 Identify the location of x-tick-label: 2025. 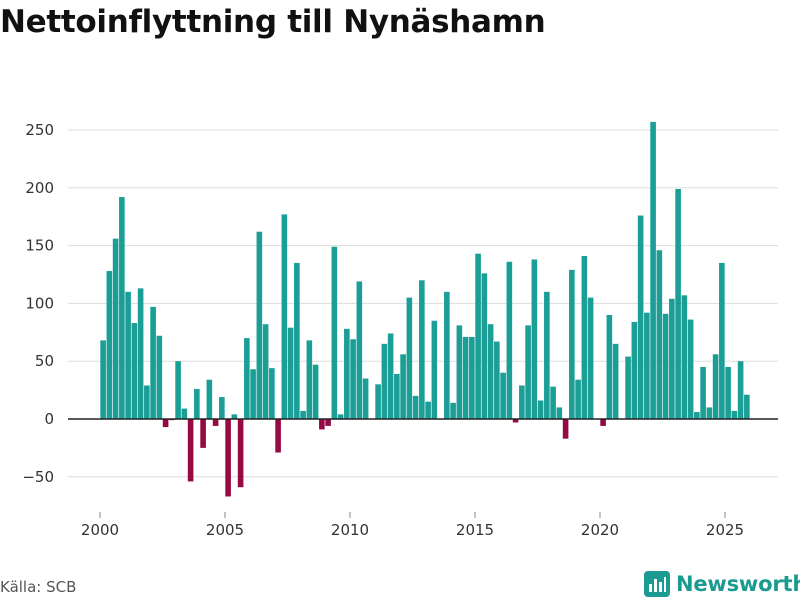
(725, 530).